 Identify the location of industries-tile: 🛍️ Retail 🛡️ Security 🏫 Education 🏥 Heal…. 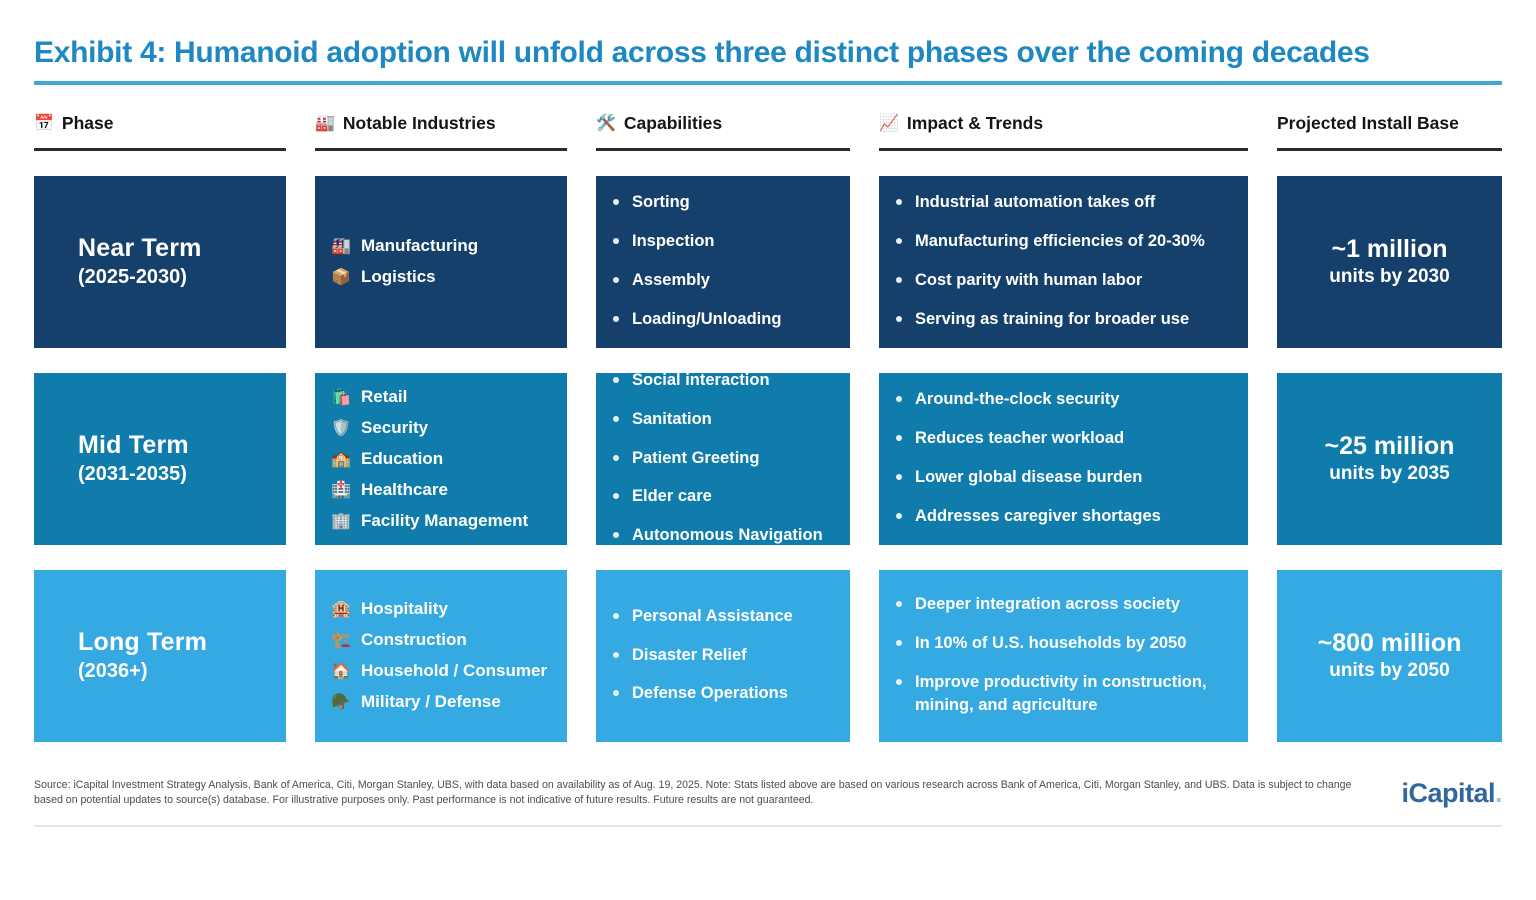
(441, 458).